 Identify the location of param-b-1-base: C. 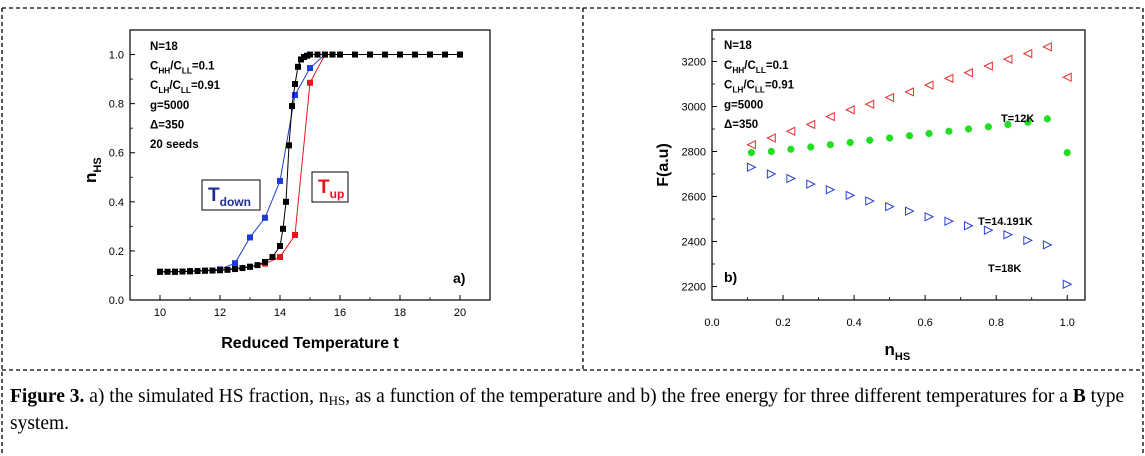
(728, 66).